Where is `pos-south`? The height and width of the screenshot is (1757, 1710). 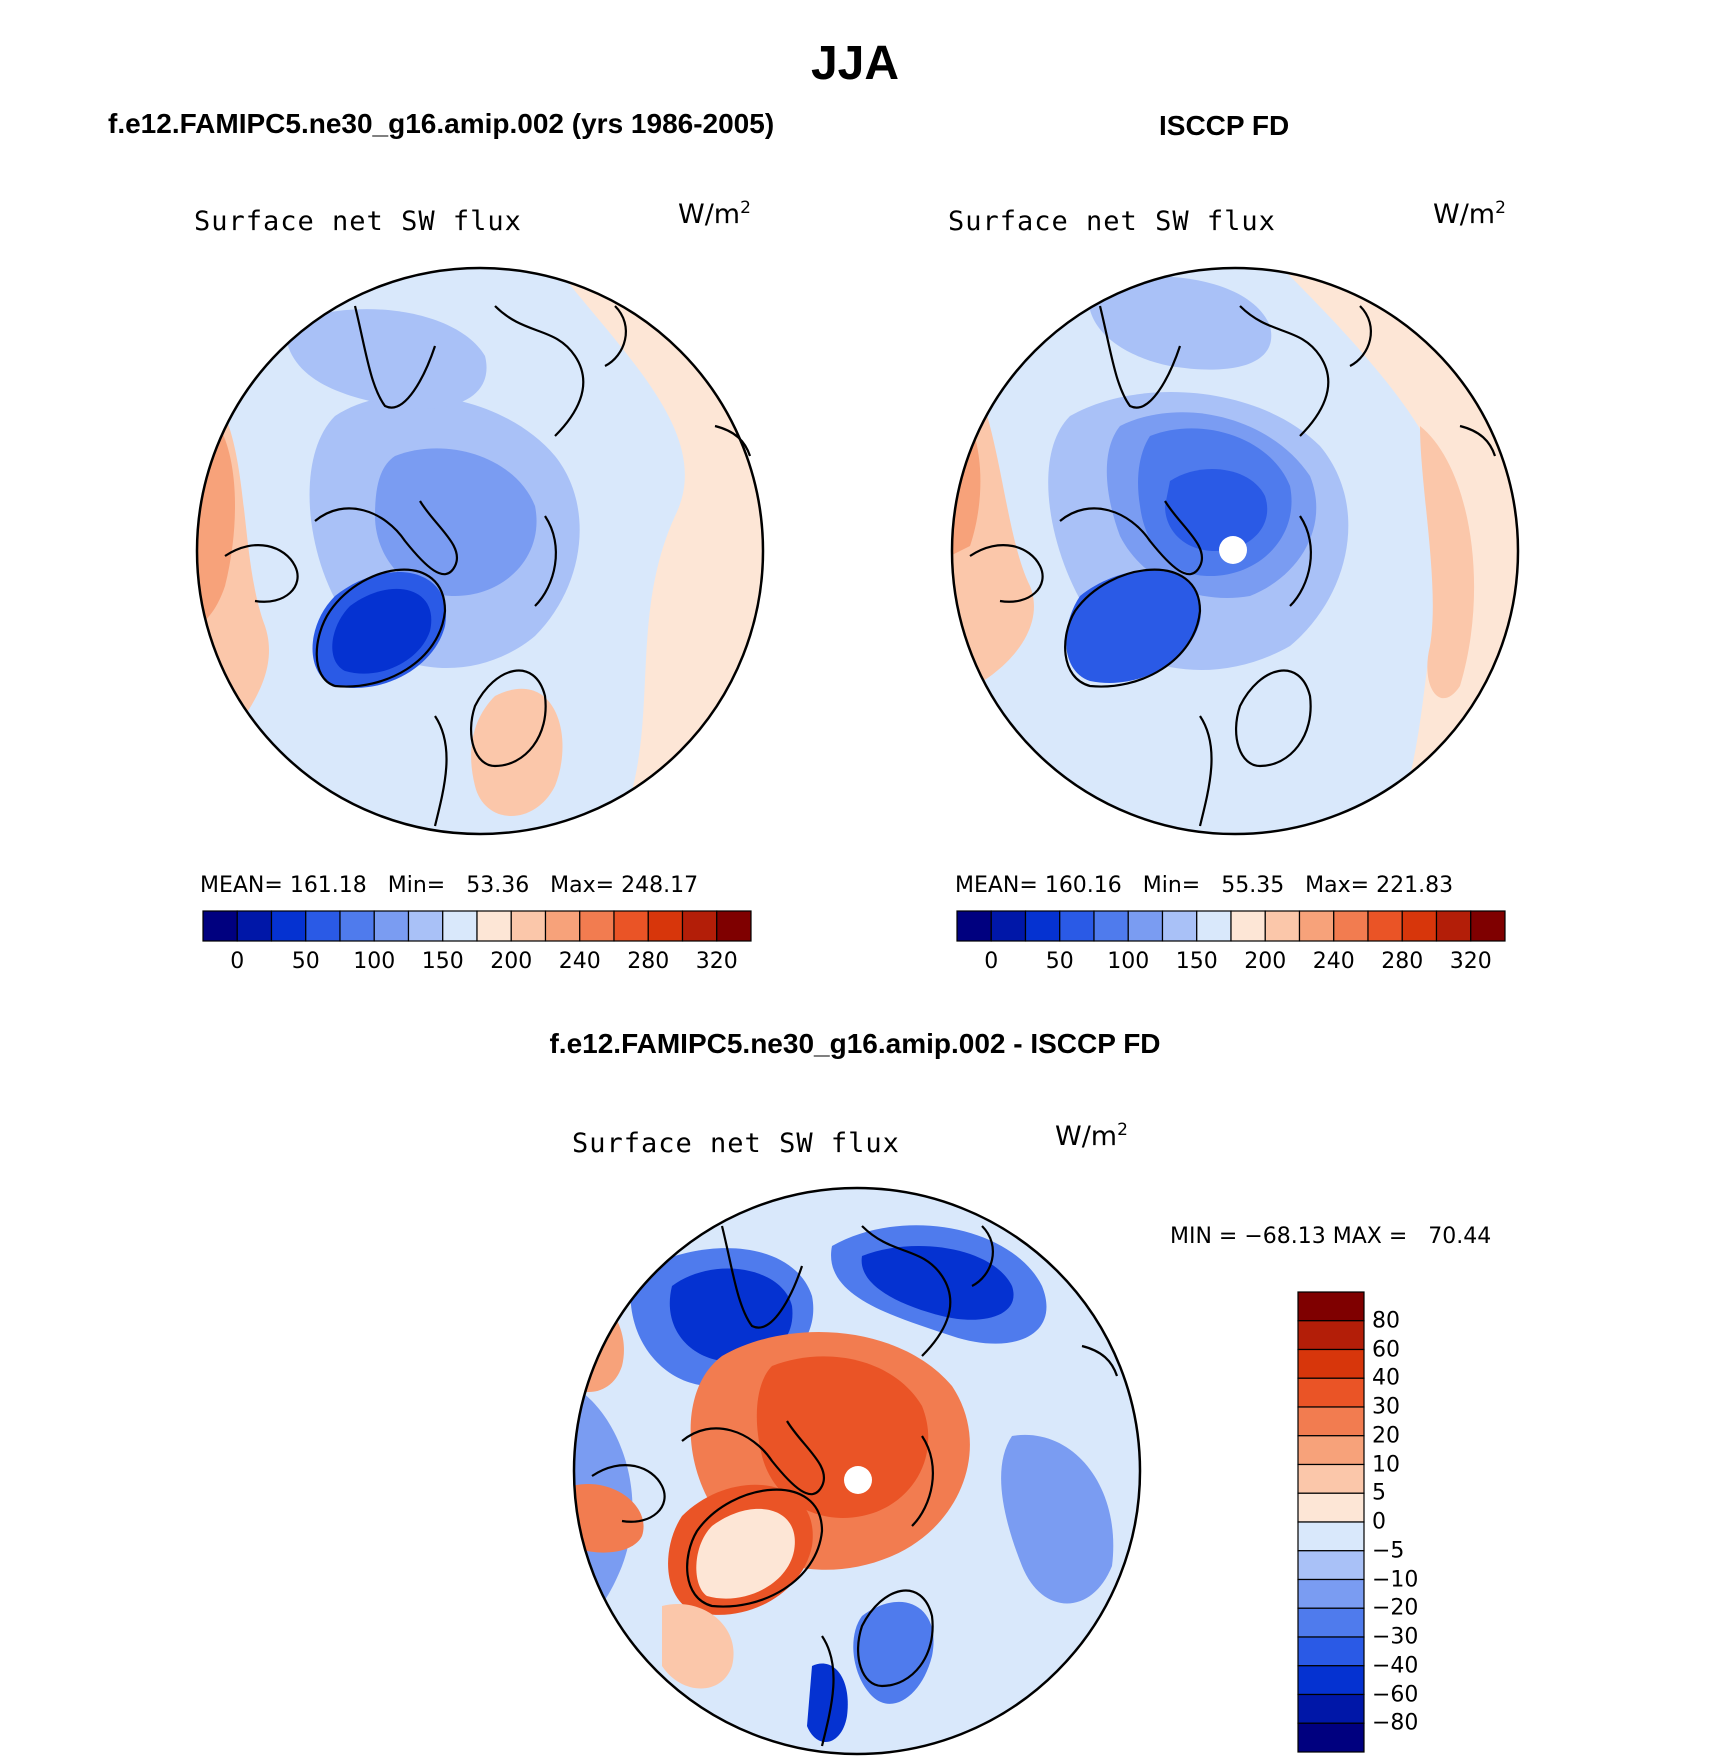 pos-south is located at coordinates (698, 1646).